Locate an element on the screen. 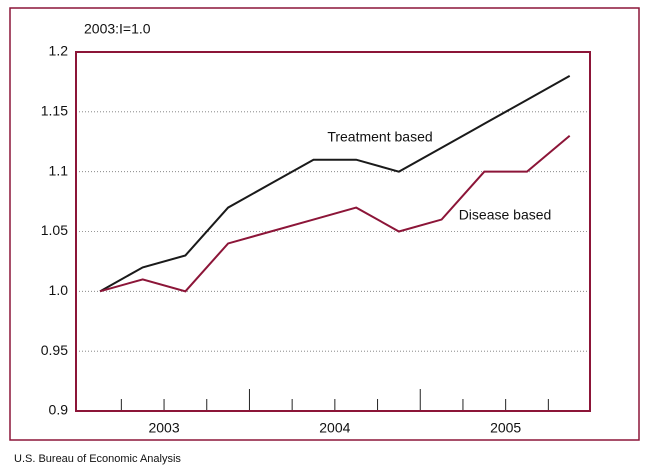 This screenshot has height=469, width=648. y-tick-label: 1.2 is located at coordinates (59, 51).